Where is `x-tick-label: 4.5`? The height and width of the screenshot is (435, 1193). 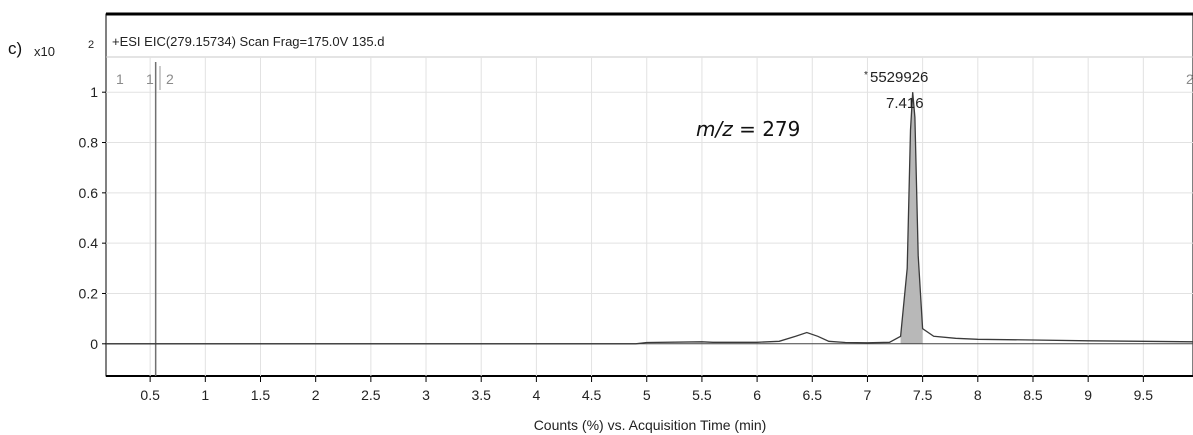
x-tick-label: 4.5 is located at coordinates (592, 395).